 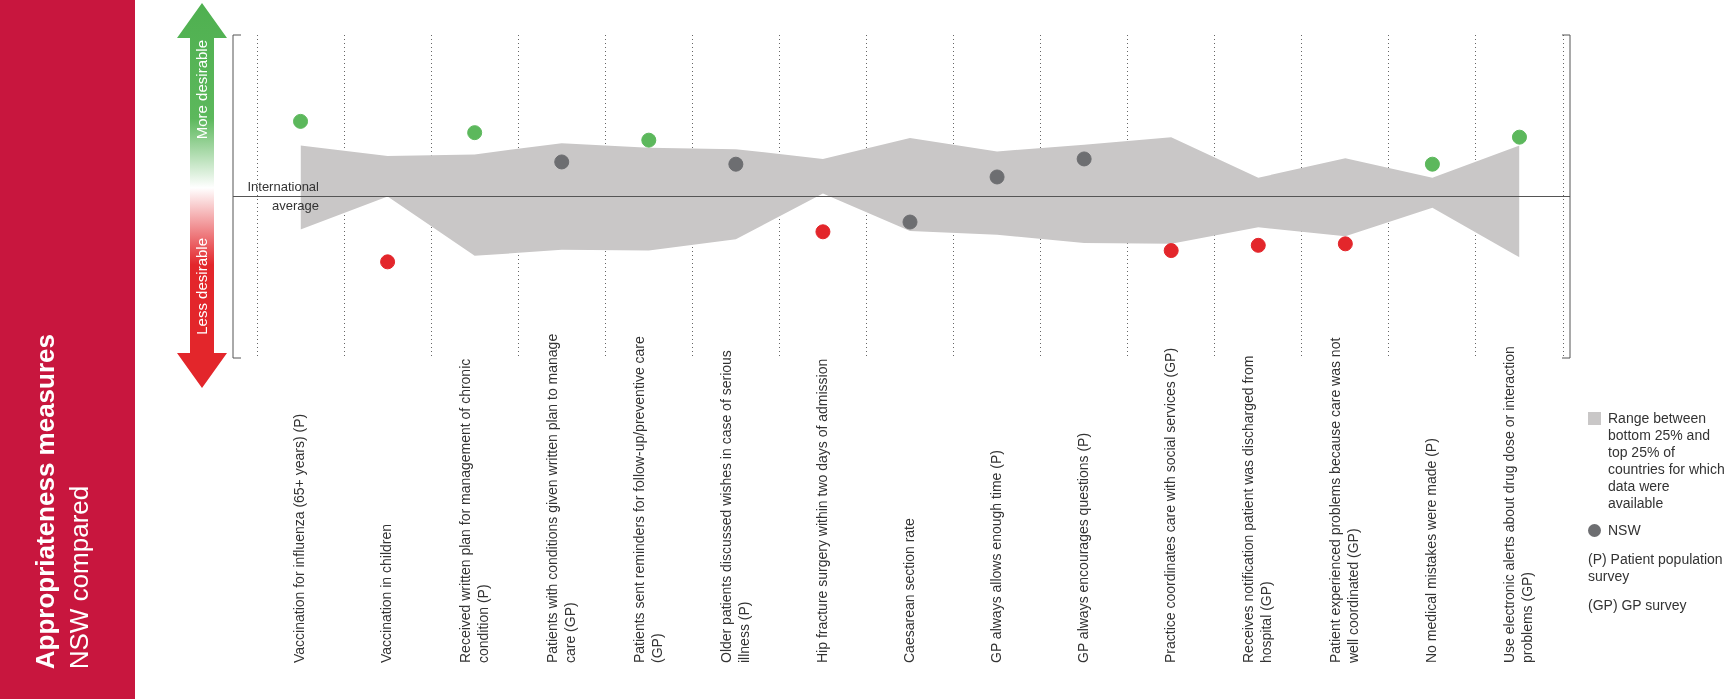 What do you see at coordinates (45, 501) in the screenshot?
I see `text: Appropriateness measures` at bounding box center [45, 501].